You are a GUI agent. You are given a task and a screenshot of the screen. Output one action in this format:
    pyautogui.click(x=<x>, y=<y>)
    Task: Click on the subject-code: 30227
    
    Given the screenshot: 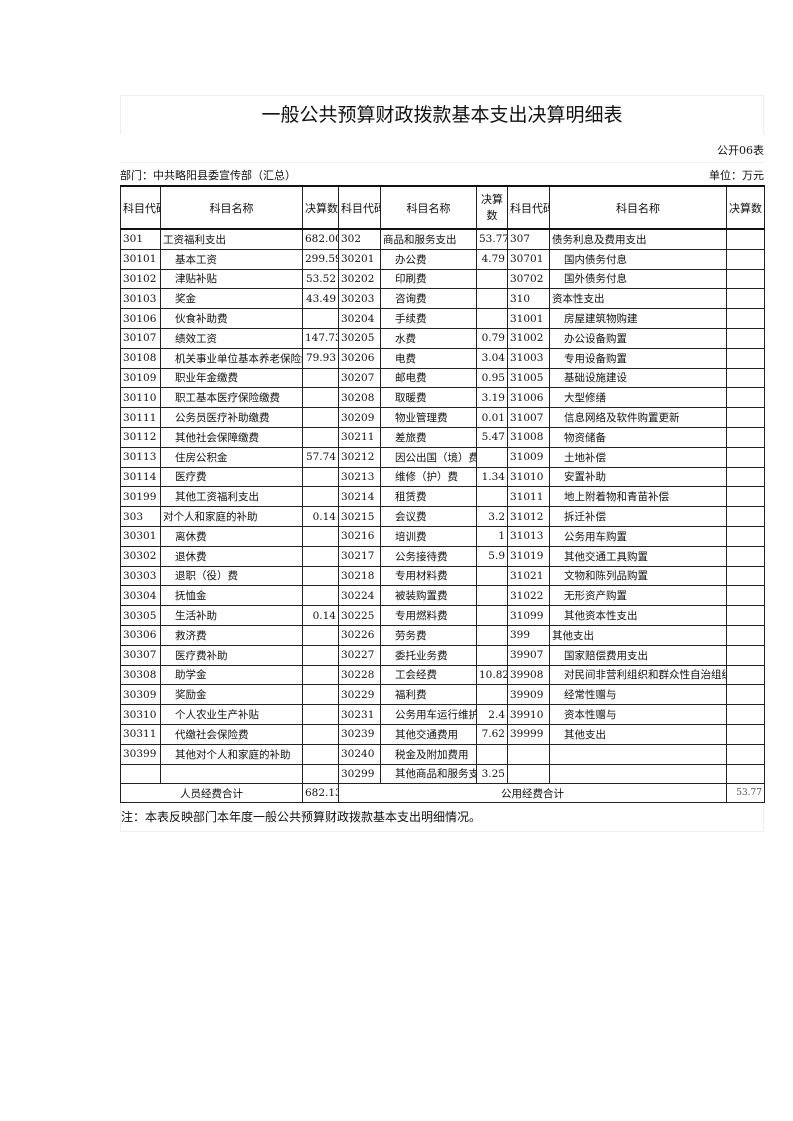 What is the action you would take?
    pyautogui.click(x=359, y=655)
    